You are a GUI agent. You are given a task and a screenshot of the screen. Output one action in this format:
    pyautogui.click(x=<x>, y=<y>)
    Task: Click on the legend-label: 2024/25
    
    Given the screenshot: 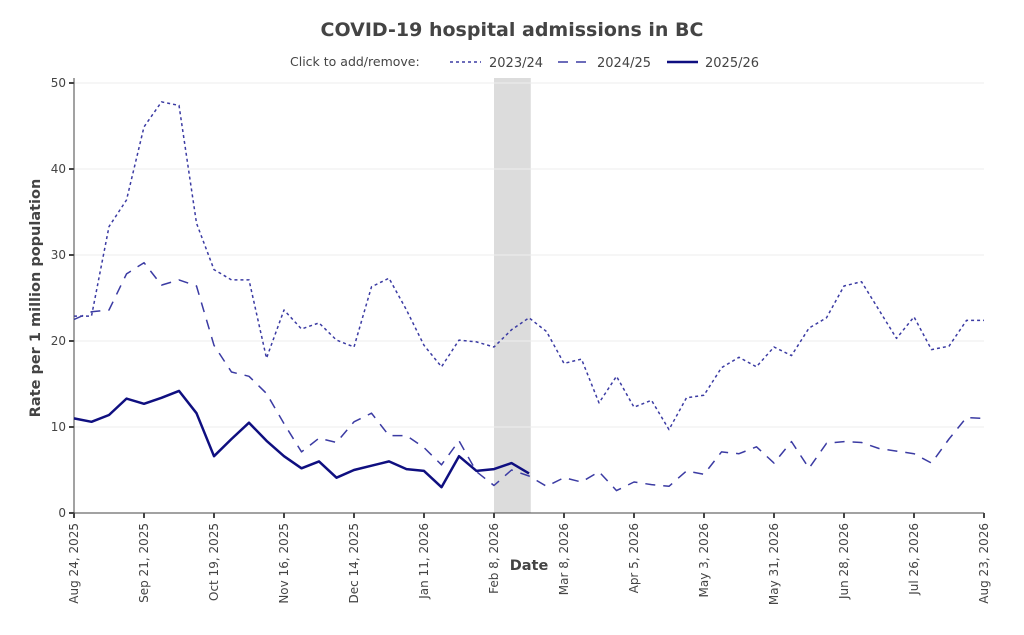 What is the action you would take?
    pyautogui.click(x=624, y=63)
    